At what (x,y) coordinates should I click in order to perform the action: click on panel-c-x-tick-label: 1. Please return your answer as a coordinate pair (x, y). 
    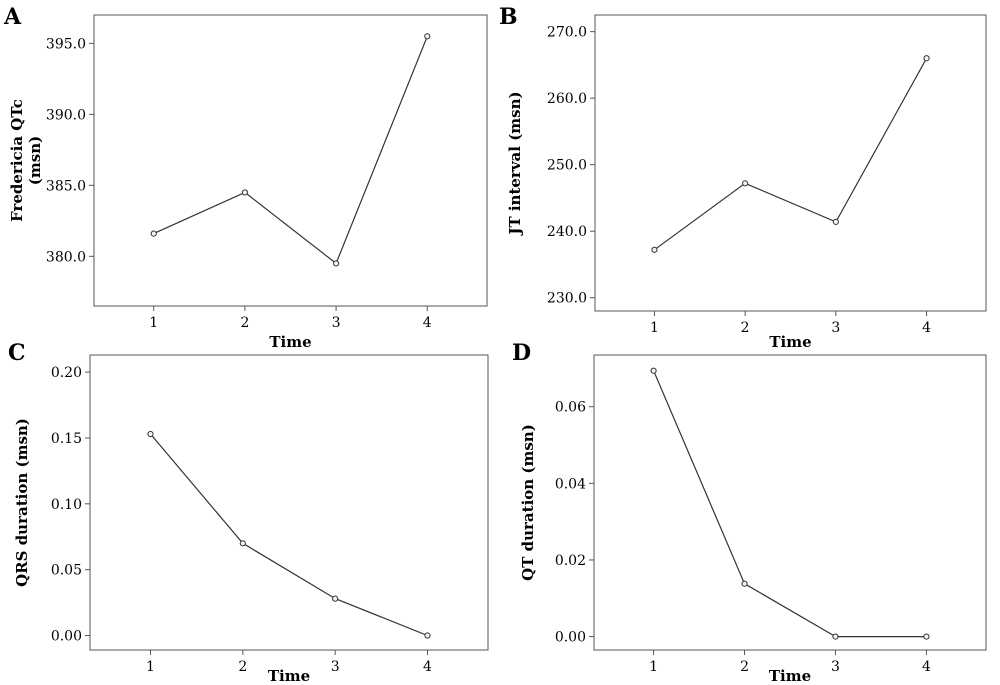
    Looking at the image, I should click on (150, 667).